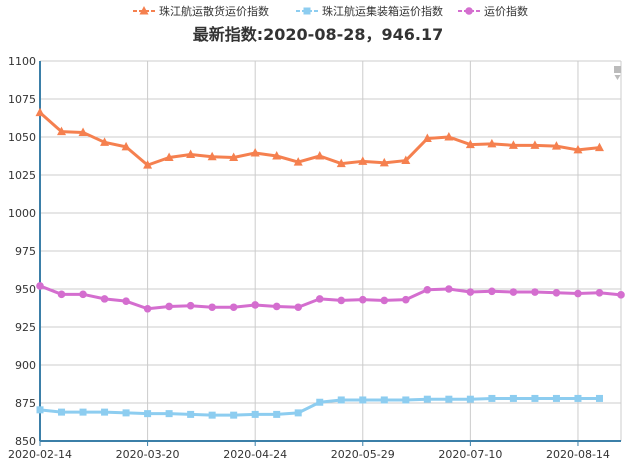 The image size is (636, 466). What do you see at coordinates (369, 11) in the screenshot?
I see `legend-item: 珠江航运集装箱运价指数` at bounding box center [369, 11].